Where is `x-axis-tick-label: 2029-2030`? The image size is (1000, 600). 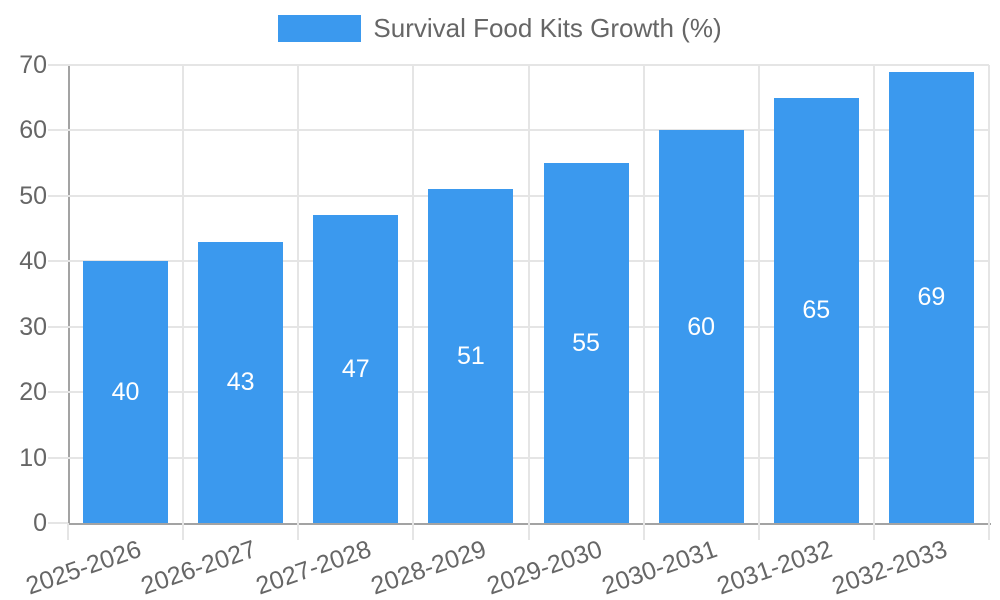 x-axis-tick-label: 2029-2030 is located at coordinates (544, 567).